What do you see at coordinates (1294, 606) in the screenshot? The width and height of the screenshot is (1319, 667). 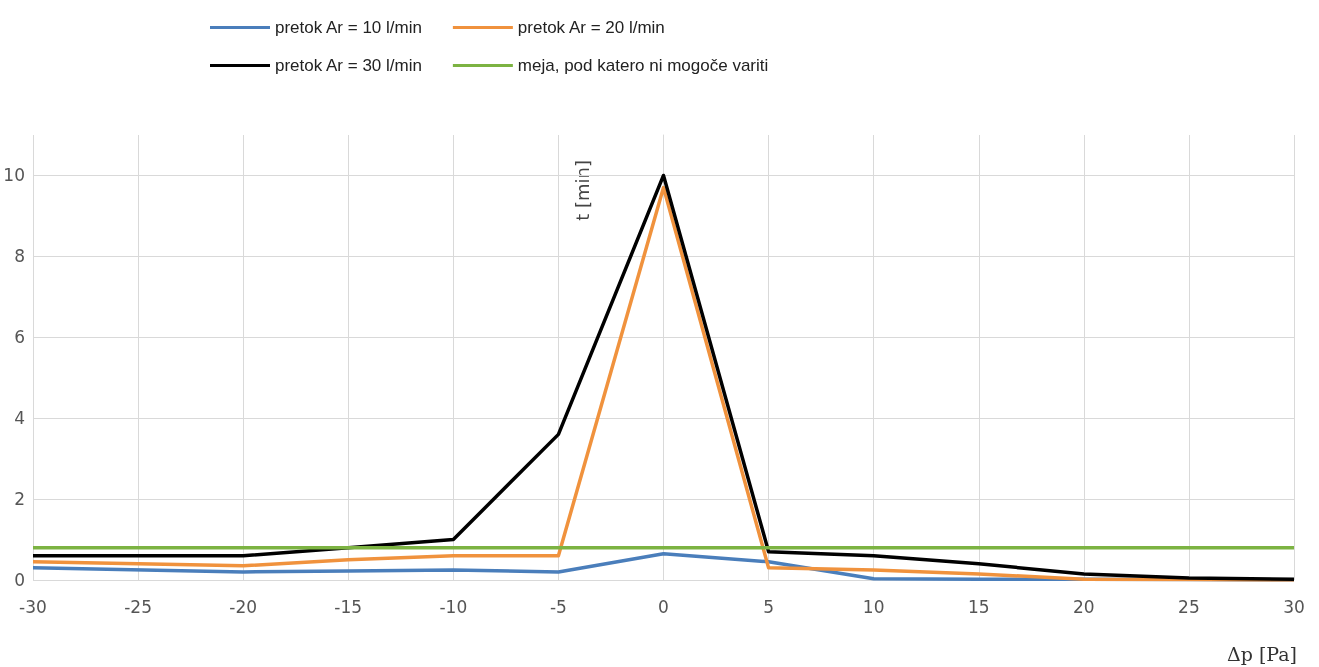 I see `x-tick-label: 30` at bounding box center [1294, 606].